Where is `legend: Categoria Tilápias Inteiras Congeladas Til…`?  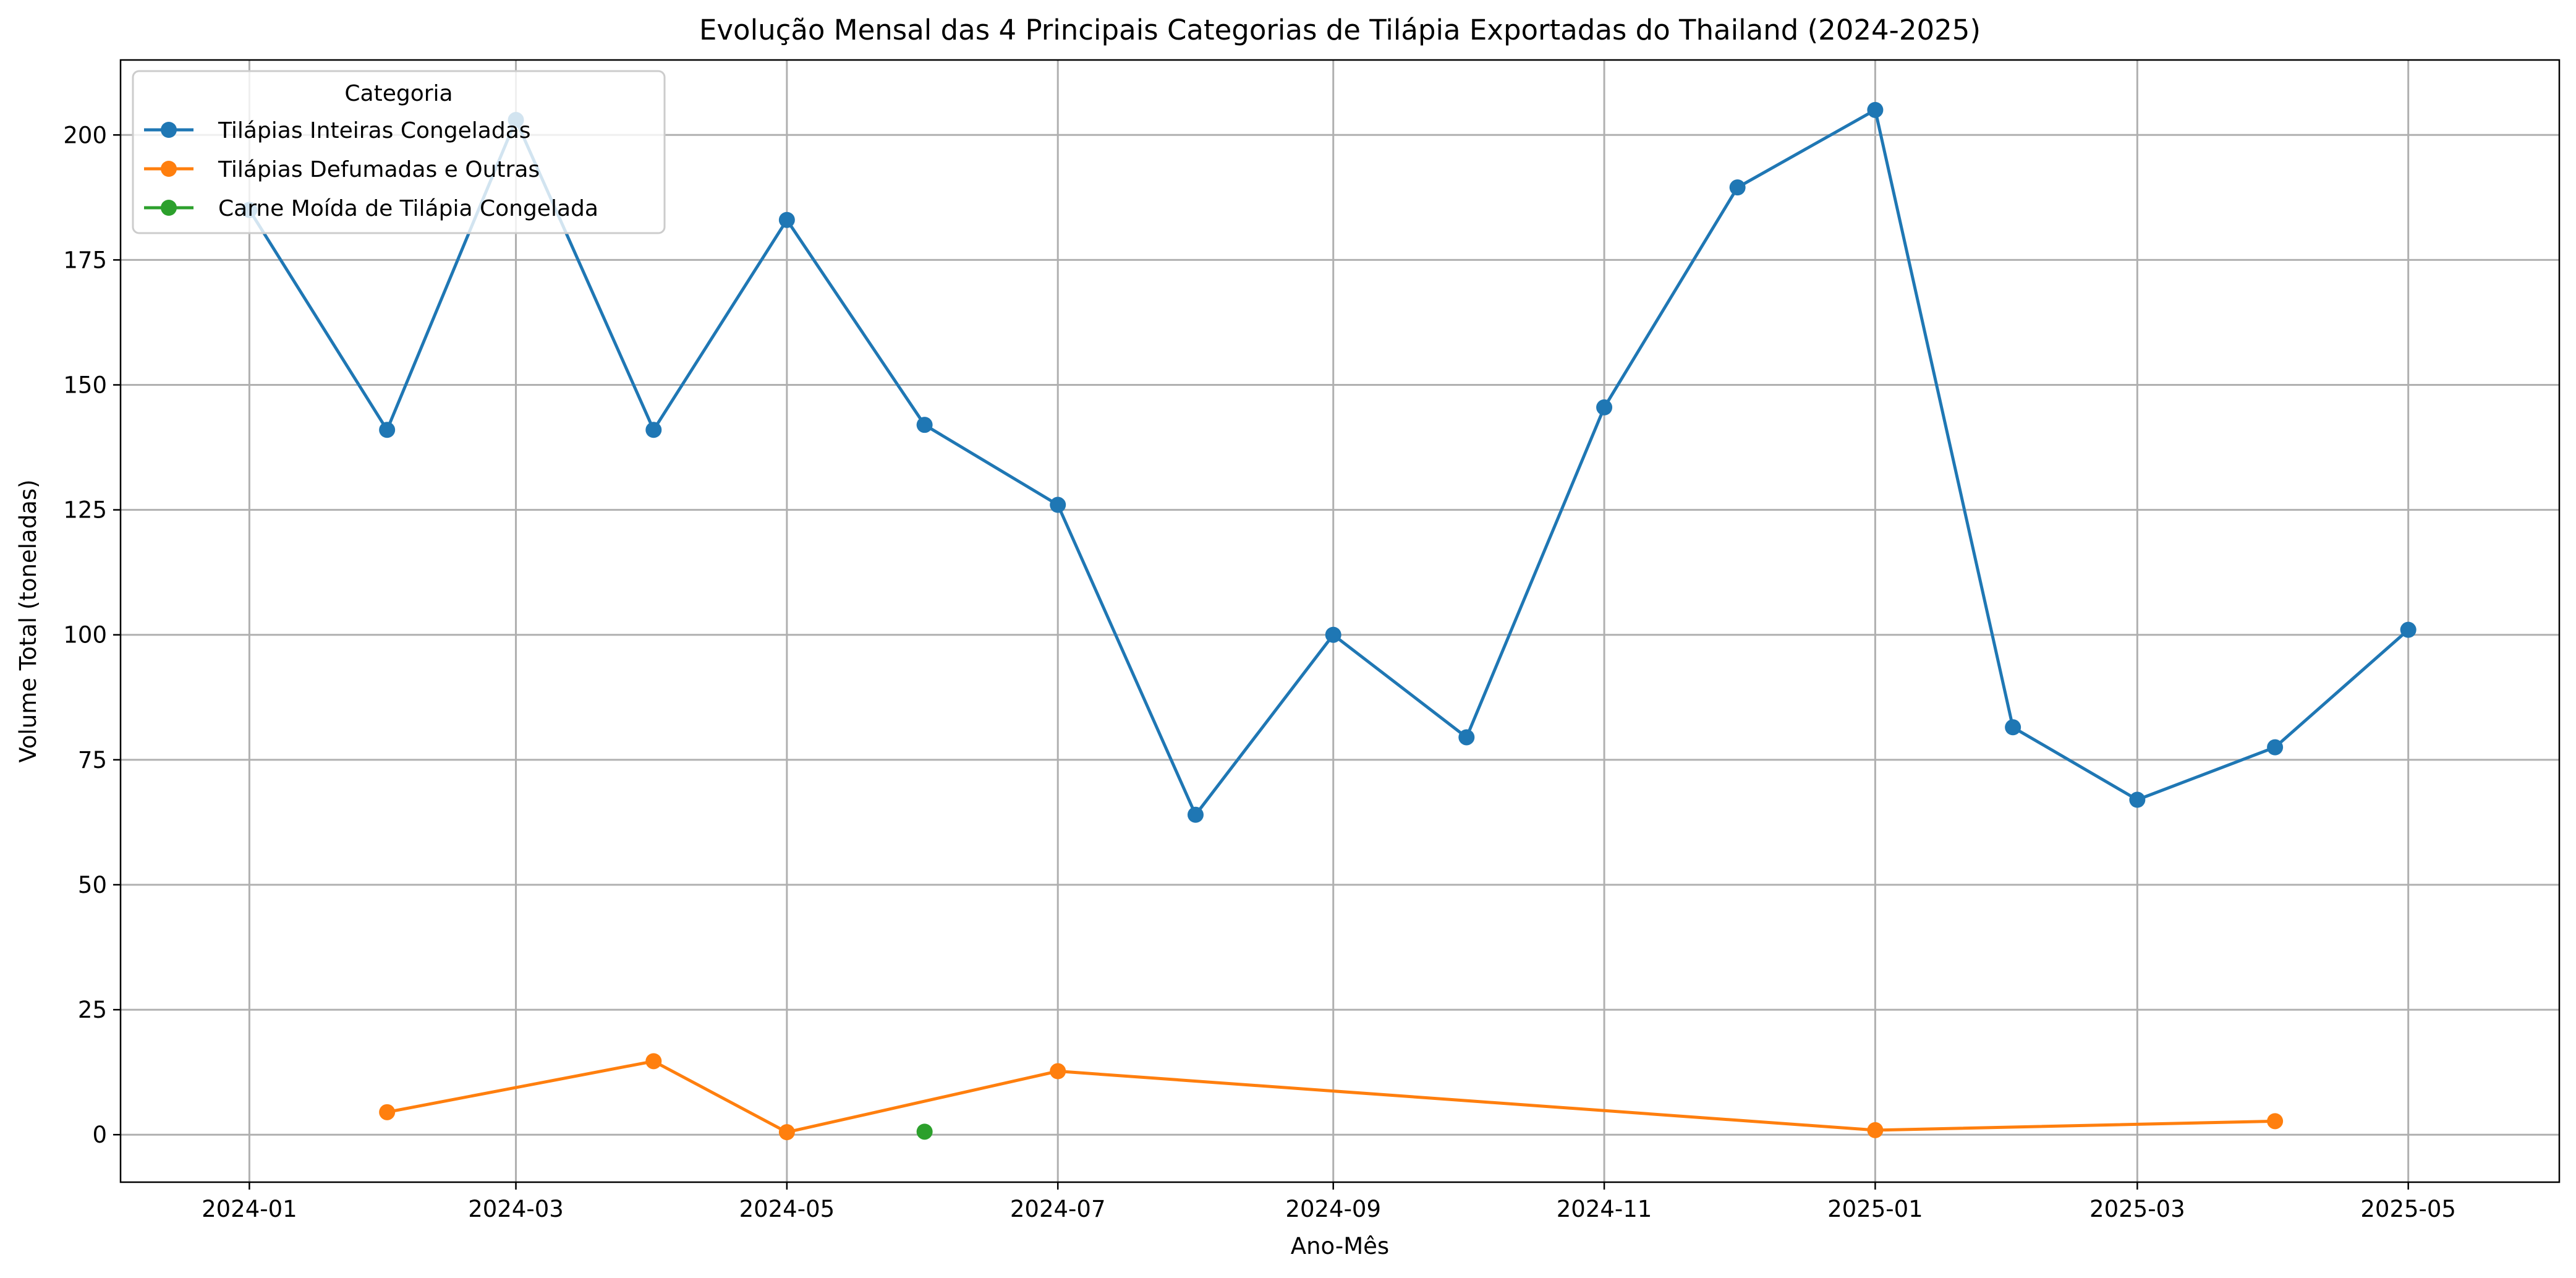
legend: Categoria Tilápias Inteiras Congeladas Til… is located at coordinates (399, 152).